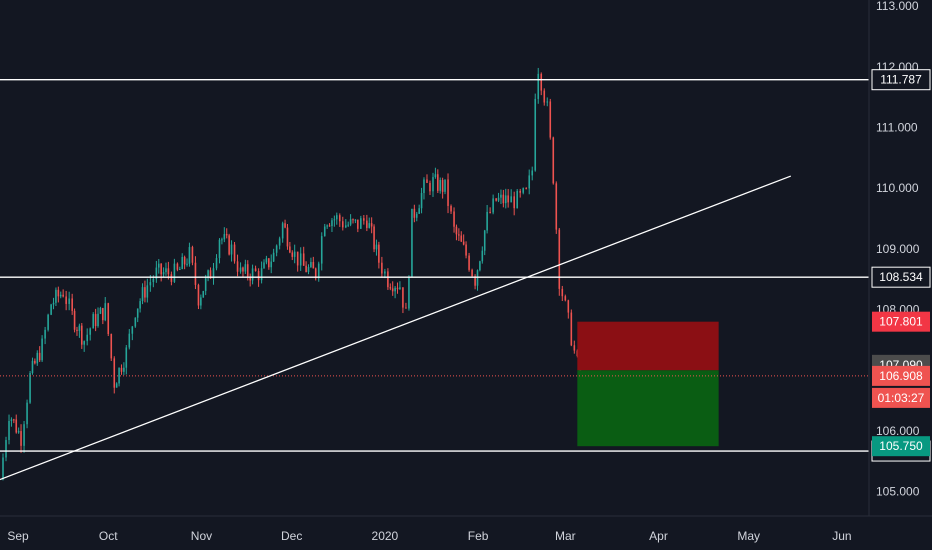  What do you see at coordinates (898, 431) in the screenshot?
I see `y-tick-label: 106.000` at bounding box center [898, 431].